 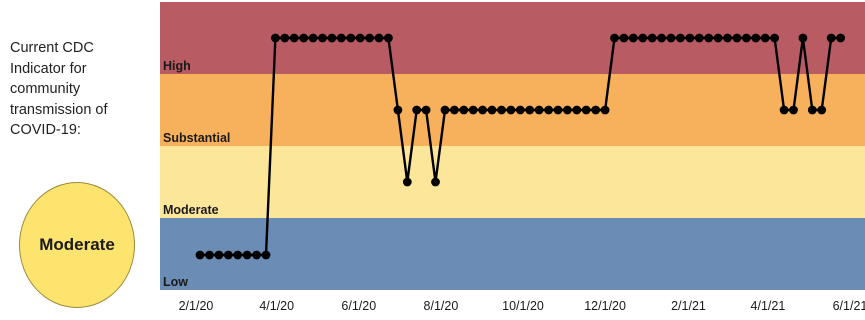 What do you see at coordinates (768, 306) in the screenshot?
I see `x-tick-label: 4/1/21` at bounding box center [768, 306].